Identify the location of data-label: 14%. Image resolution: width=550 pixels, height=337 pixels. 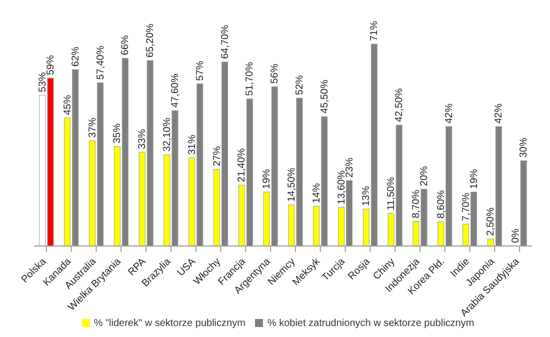
(316, 193).